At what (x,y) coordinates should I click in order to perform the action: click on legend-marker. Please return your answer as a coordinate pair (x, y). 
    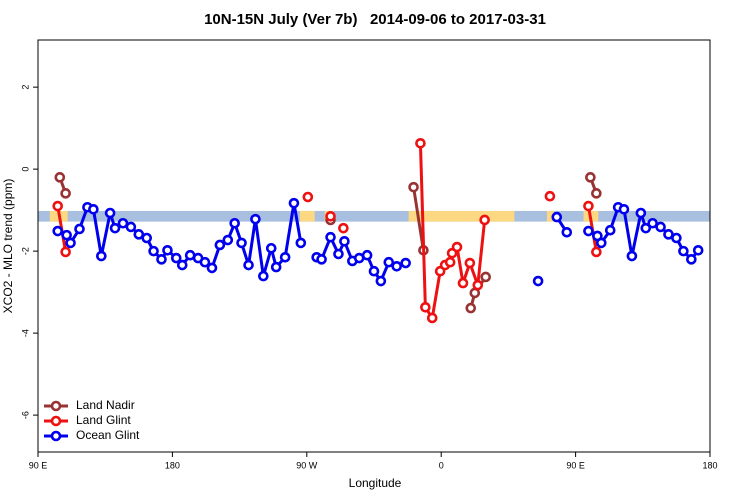
    Looking at the image, I should click on (56, 436).